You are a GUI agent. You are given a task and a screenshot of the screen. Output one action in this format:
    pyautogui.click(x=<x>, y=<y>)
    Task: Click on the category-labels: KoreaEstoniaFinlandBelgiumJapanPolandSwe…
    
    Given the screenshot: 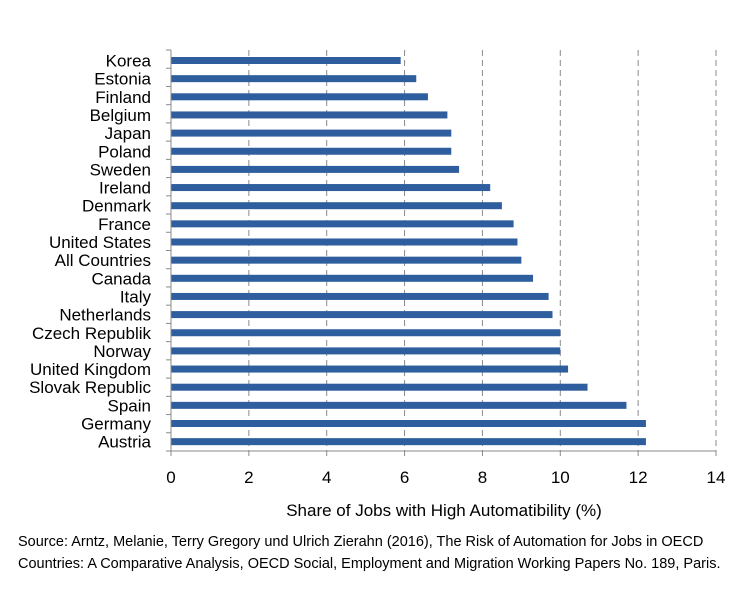 What is the action you would take?
    pyautogui.click(x=90, y=252)
    